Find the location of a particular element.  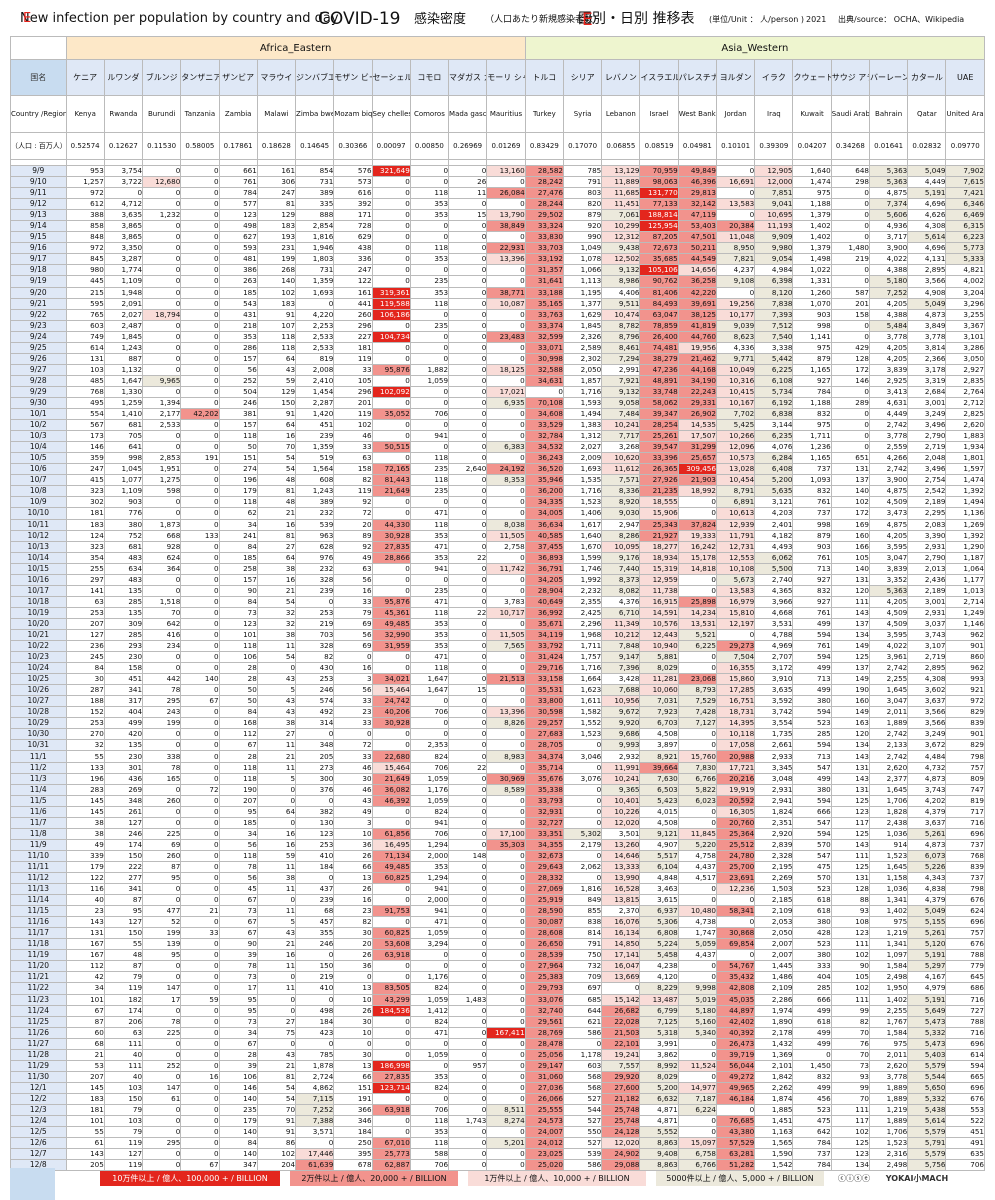

value-cell: 11,349 is located at coordinates (621, 623).